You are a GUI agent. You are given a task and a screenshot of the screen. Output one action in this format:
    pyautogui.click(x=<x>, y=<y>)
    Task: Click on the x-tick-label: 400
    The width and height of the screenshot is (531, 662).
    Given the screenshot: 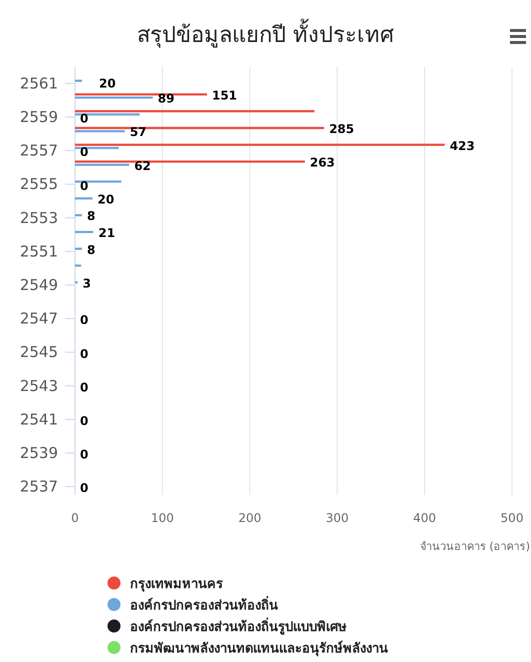 What is the action you would take?
    pyautogui.click(x=424, y=518)
    